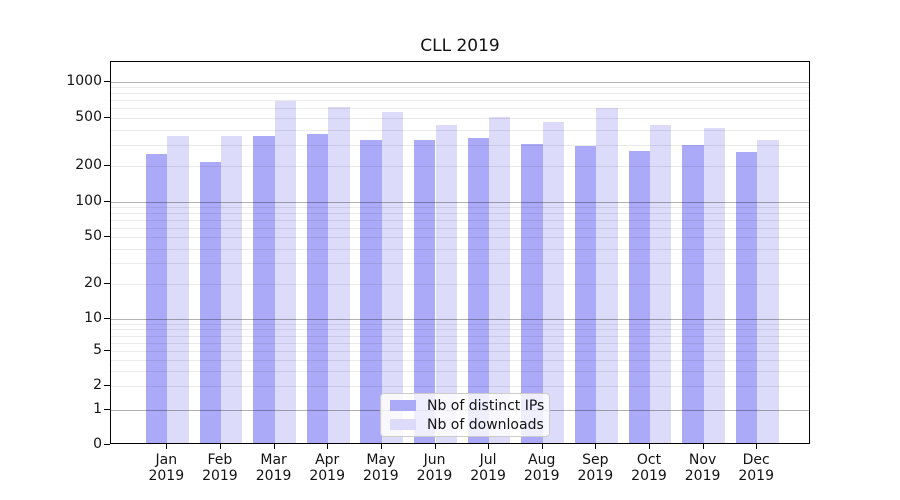 Image resolution: width=900 pixels, height=500 pixels. Describe the element at coordinates (403, 405) in the screenshot. I see `legend-swatch-nb-of-distinct-ips` at that location.